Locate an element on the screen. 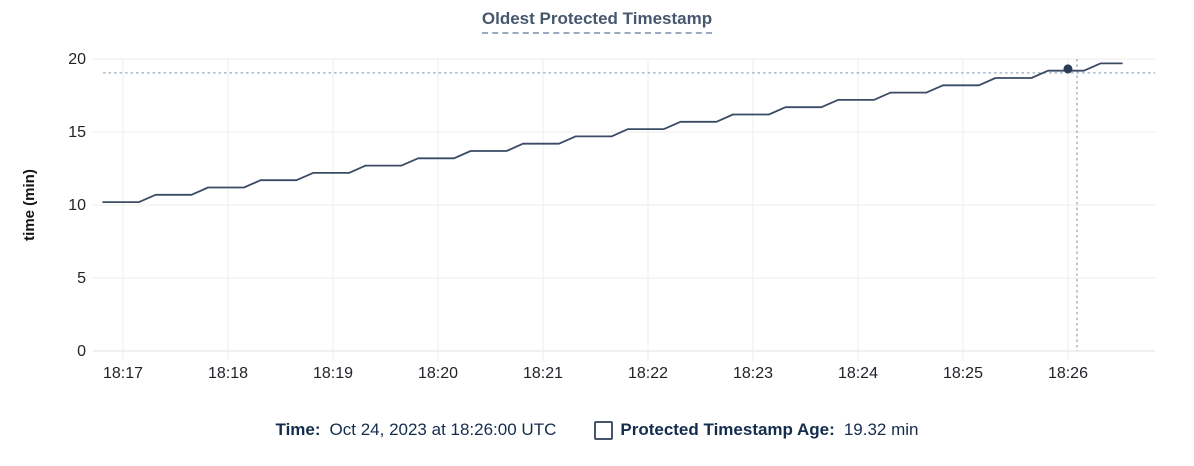 This screenshot has width=1194, height=466. series-legend-item: Protected Timestamp Age: 19.32 min is located at coordinates (756, 430).